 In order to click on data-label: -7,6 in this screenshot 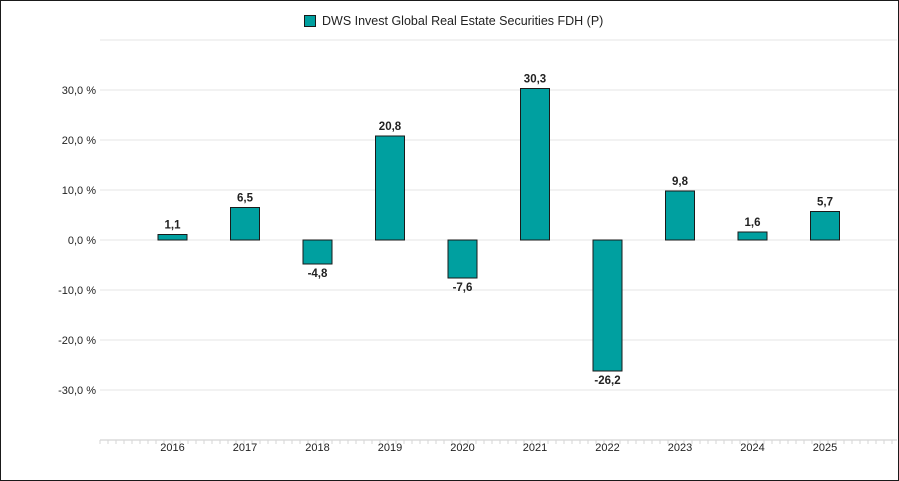, I will do `click(463, 288)`.